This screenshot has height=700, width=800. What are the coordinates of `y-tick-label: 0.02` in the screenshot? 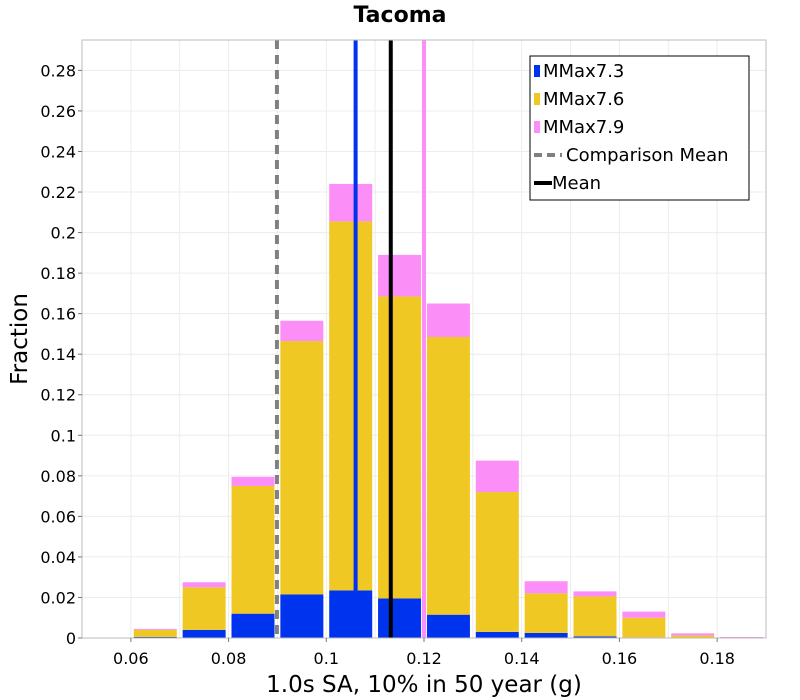 It's located at (58, 597).